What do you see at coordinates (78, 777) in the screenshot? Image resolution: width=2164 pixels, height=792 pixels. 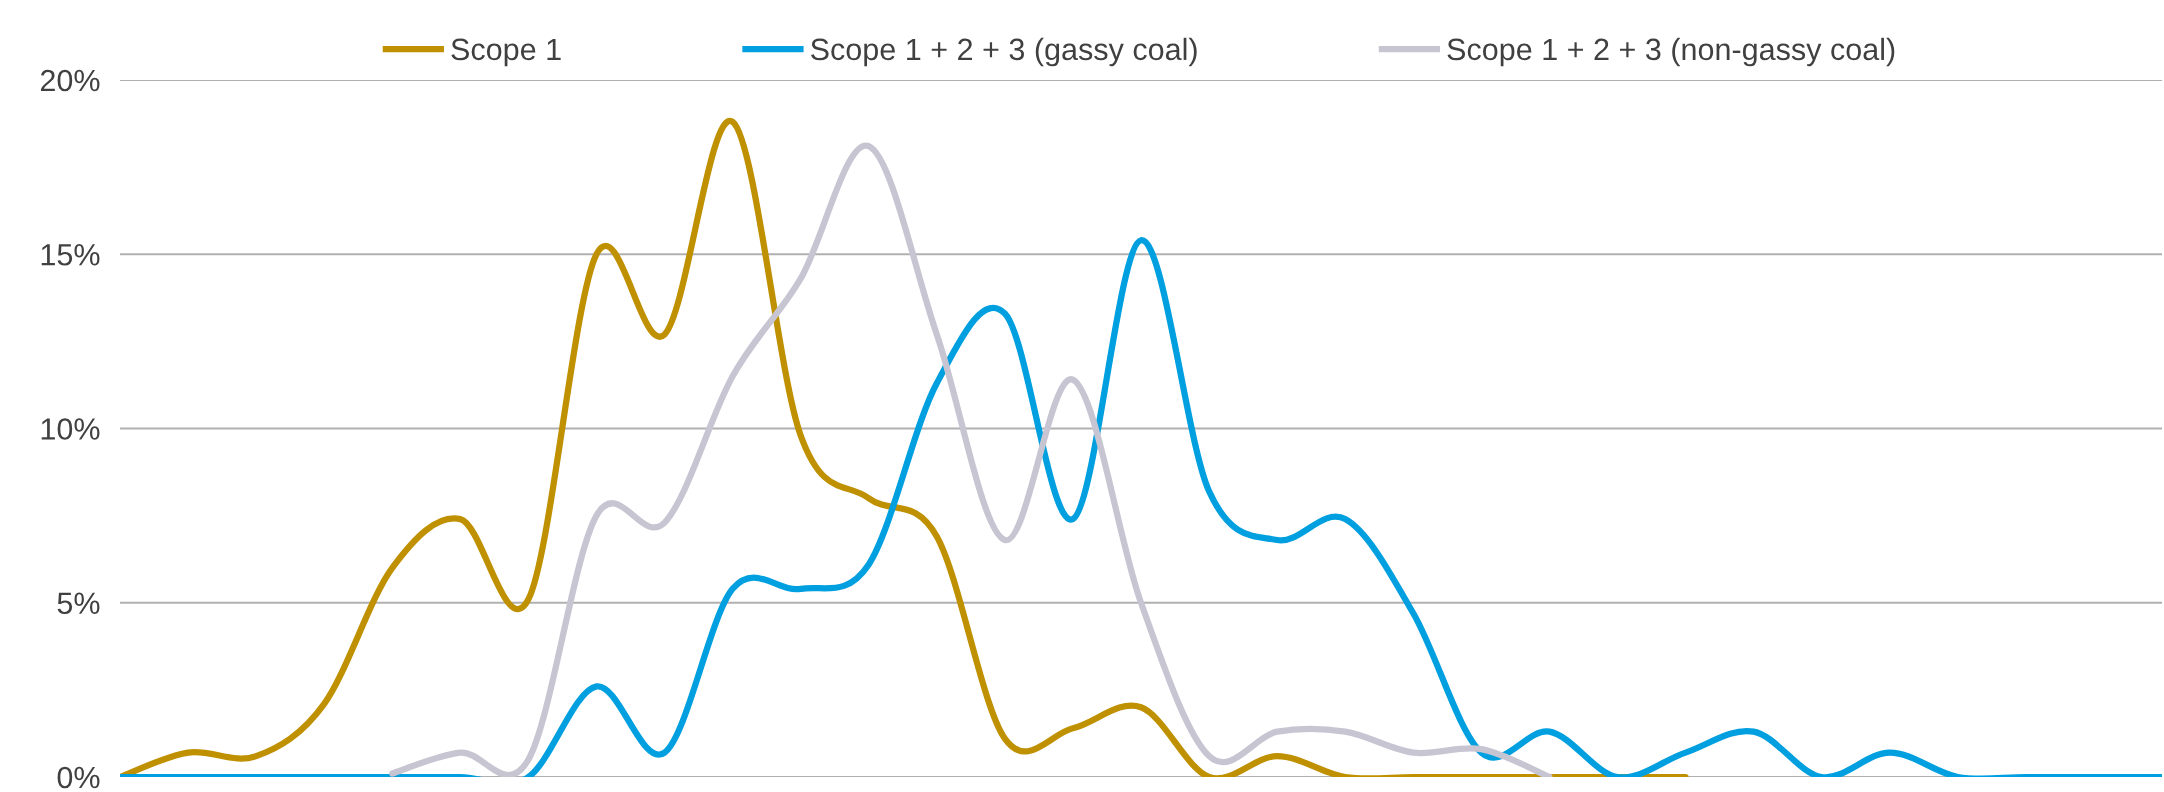 I see `y-tick-label: 0%` at bounding box center [78, 777].